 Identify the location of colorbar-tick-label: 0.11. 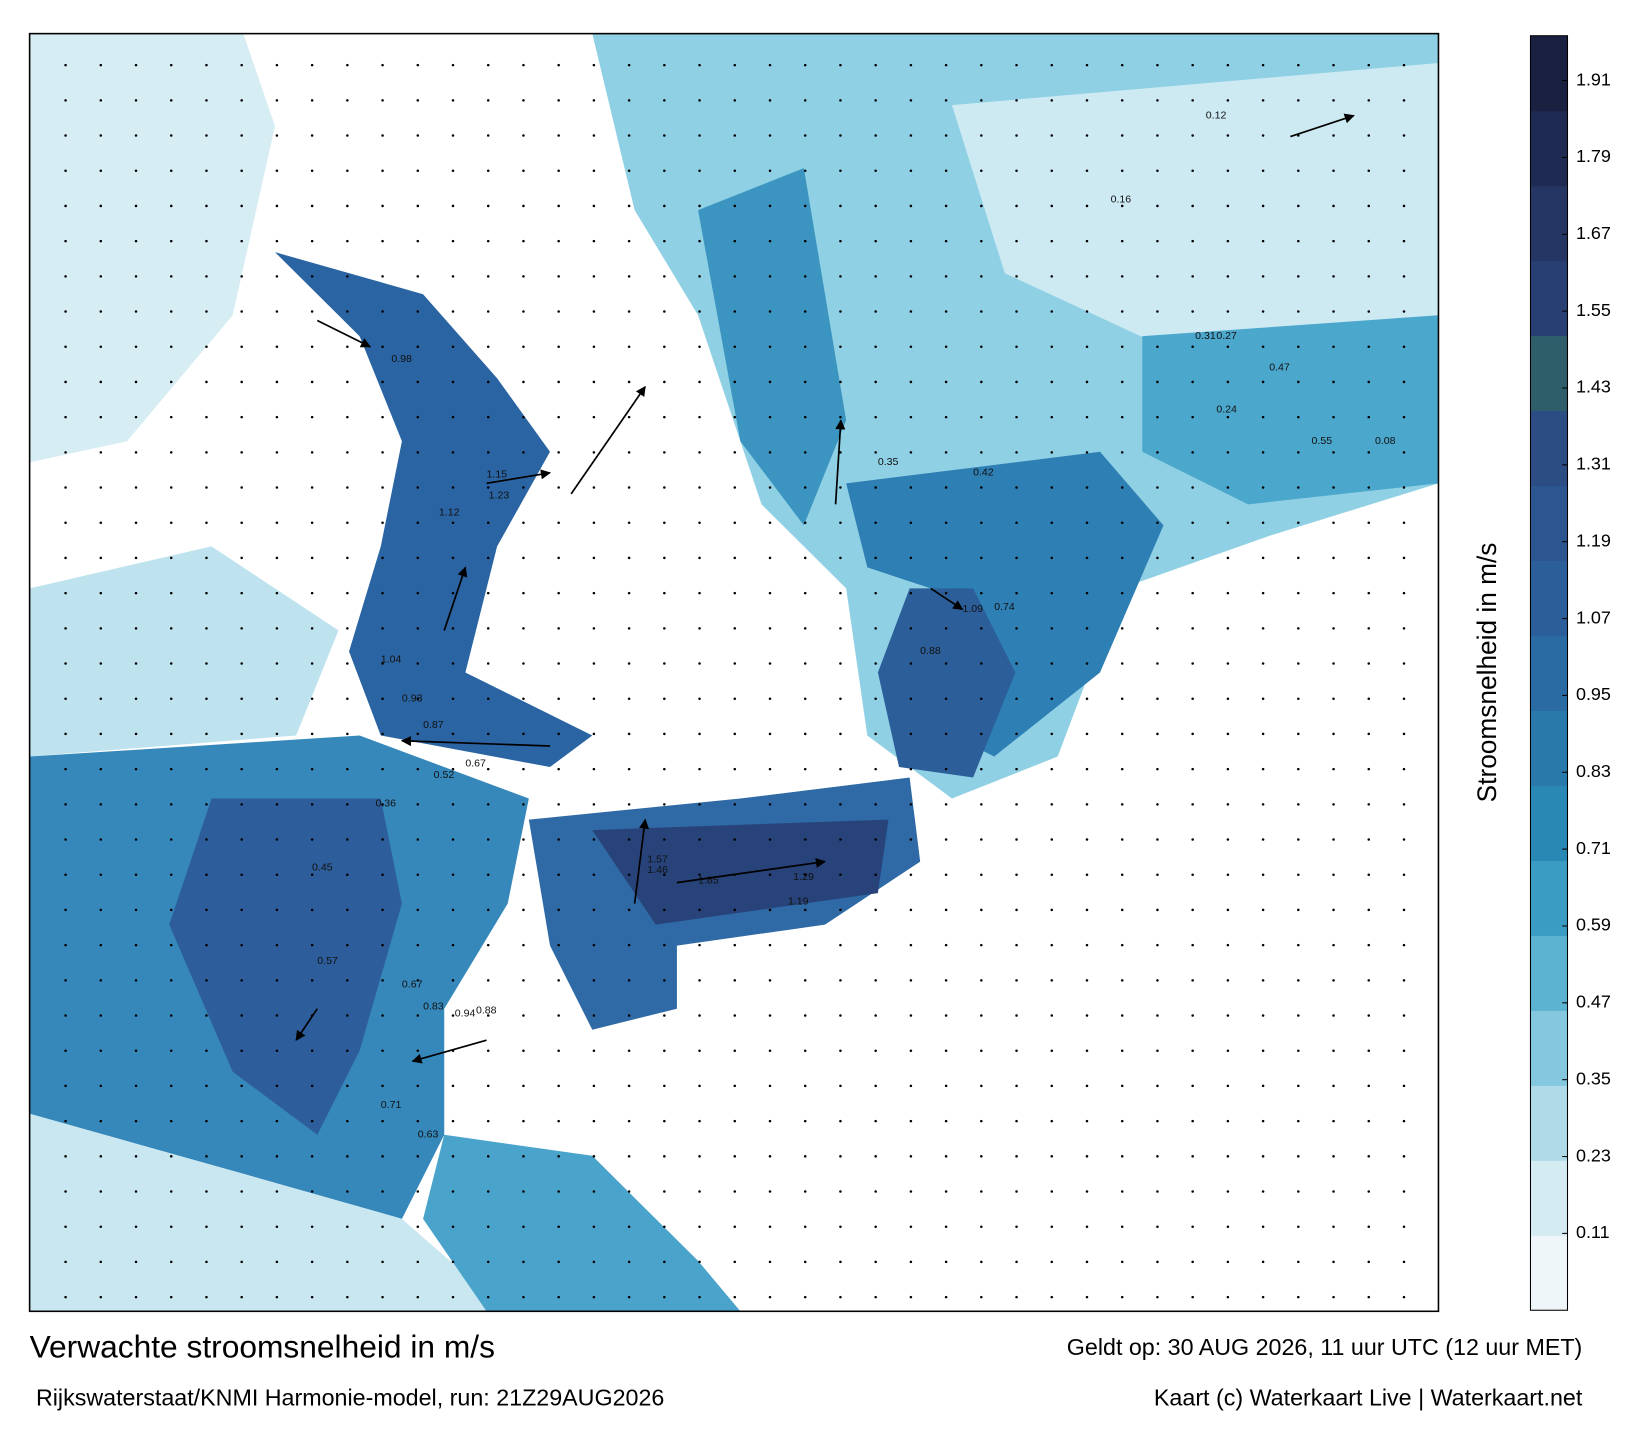
(1593, 1232).